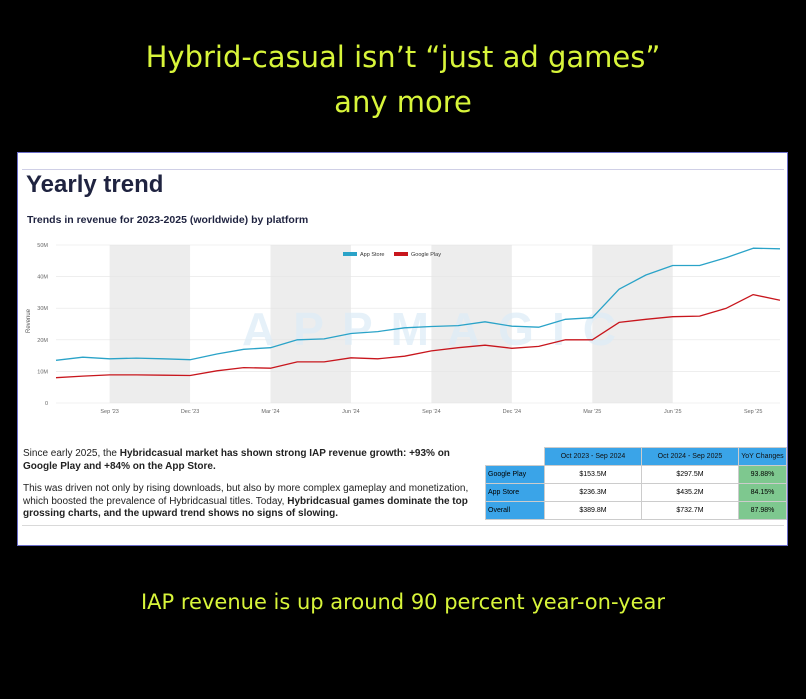 The image size is (806, 699). Describe the element at coordinates (593, 456) in the screenshot. I see `yoy-header-period-1: Oct 2023 - Sep 2024` at that location.